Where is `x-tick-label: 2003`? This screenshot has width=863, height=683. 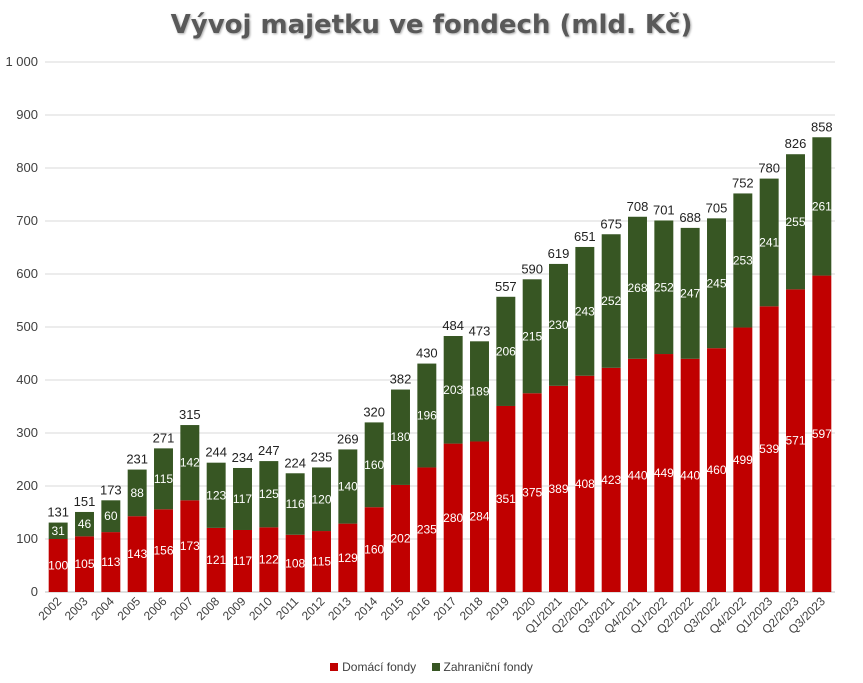 x-tick-label: 2003 is located at coordinates (76, 608).